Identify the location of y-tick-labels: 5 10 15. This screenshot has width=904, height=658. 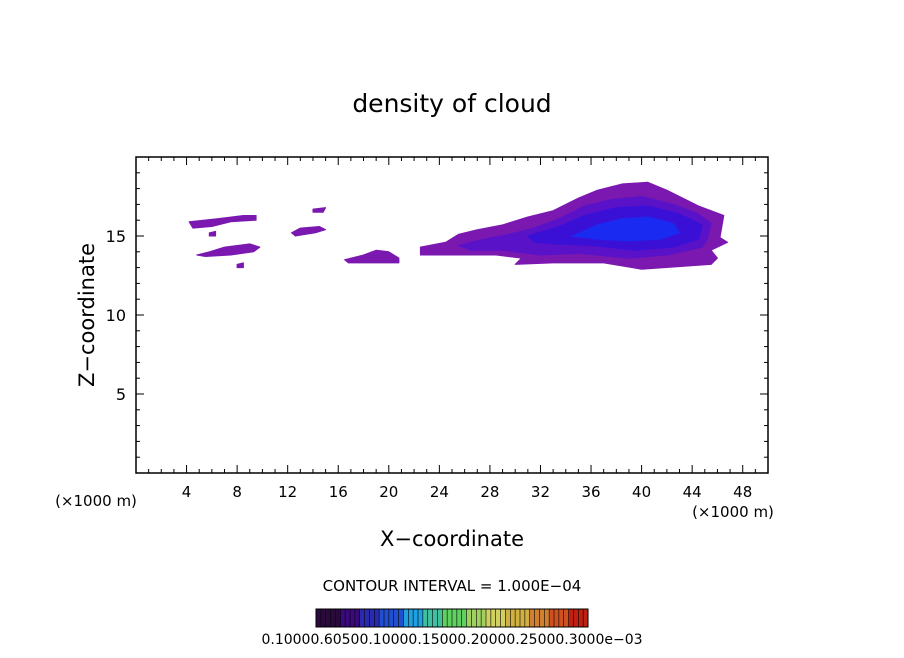
(116, 315).